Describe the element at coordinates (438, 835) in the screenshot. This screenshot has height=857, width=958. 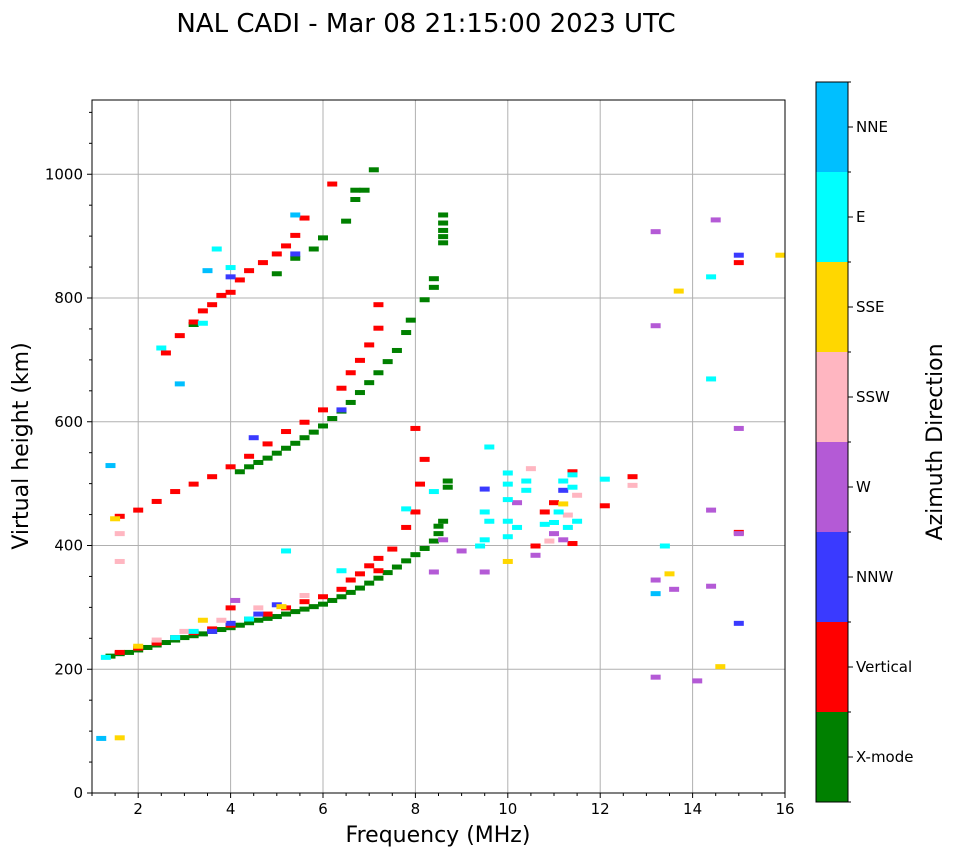
I see `x-axis-label: Frequency (MHz)` at that location.